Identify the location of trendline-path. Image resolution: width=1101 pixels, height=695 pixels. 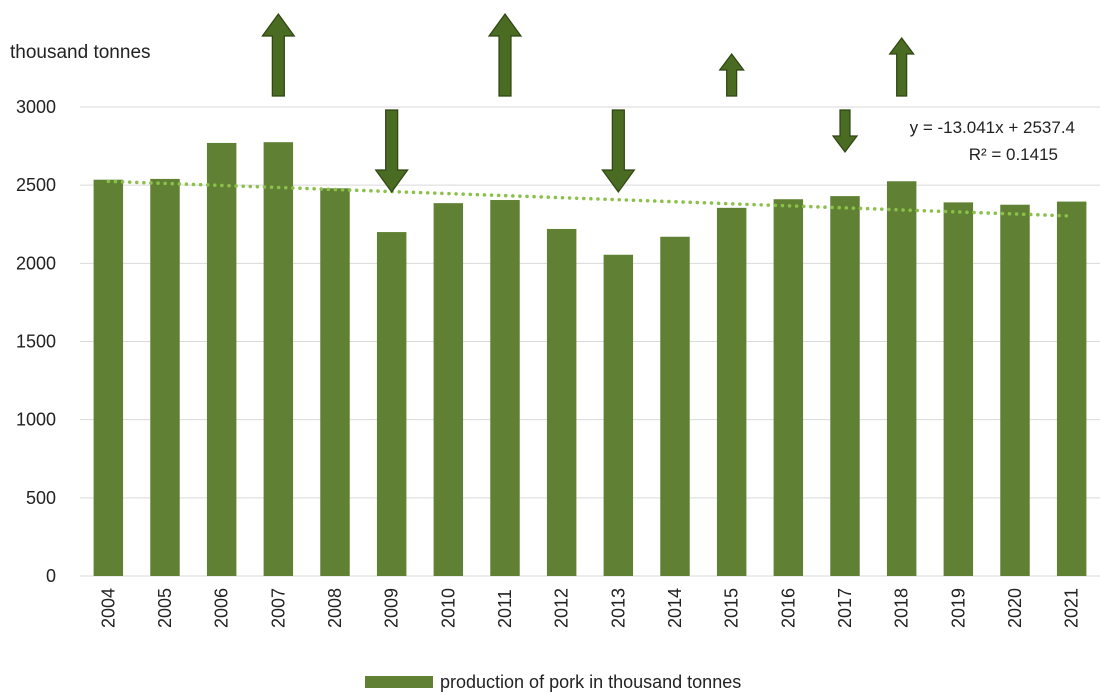
(590, 198).